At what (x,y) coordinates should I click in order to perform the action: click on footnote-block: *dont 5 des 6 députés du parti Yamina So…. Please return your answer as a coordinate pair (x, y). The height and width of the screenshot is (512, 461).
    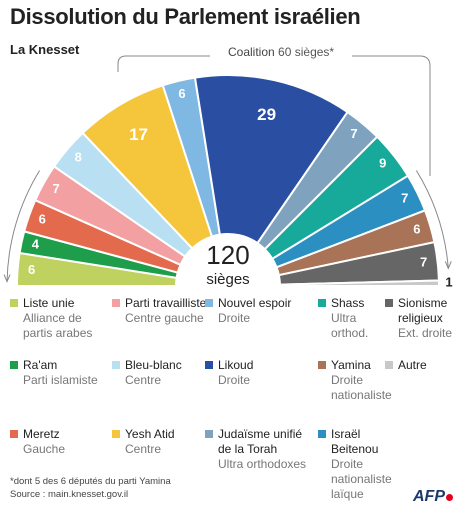
    Looking at the image, I should click on (90, 488).